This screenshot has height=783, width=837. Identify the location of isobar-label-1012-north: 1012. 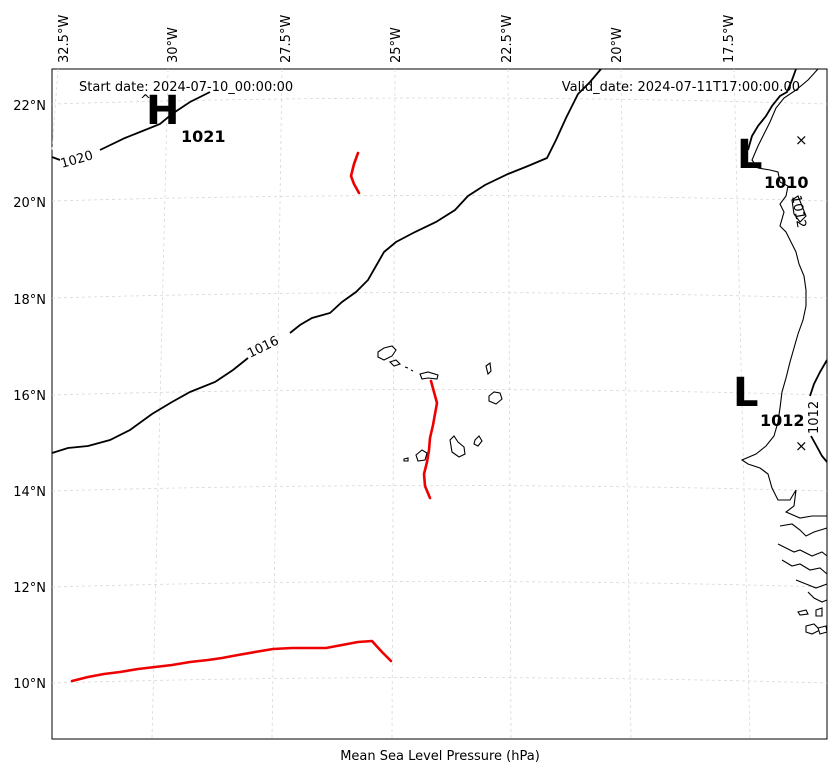
(798, 211).